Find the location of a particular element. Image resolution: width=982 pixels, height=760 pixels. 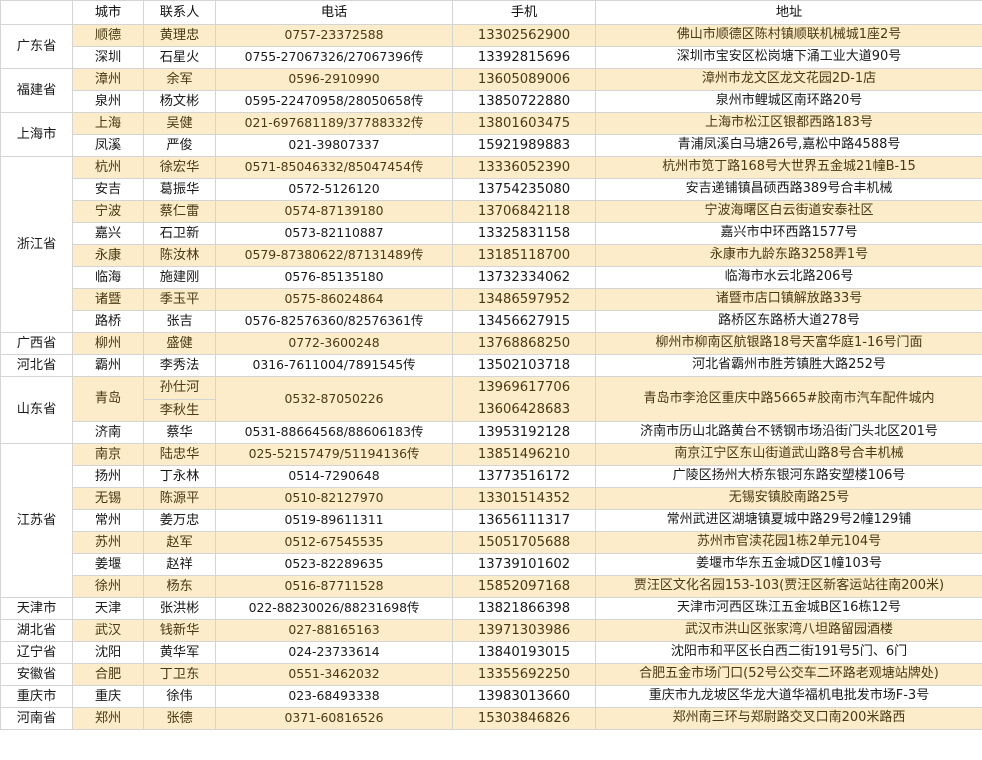

cell-address: 路桥区东路桥大道278号 is located at coordinates (788, 321).